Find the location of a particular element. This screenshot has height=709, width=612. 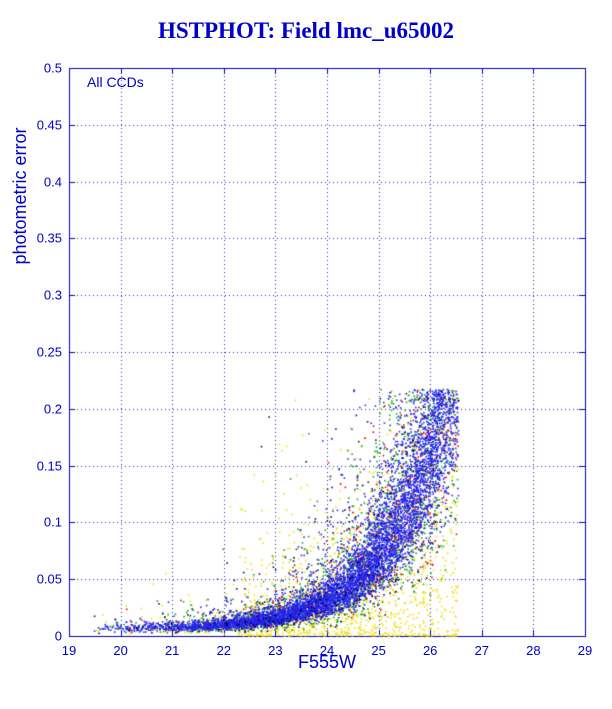

x-tick-label: 21 is located at coordinates (172, 650).